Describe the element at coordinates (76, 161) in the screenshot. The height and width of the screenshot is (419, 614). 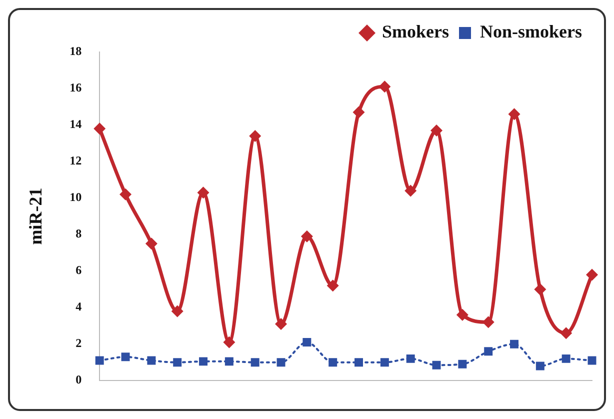
I see `y-tick-label: 12` at that location.